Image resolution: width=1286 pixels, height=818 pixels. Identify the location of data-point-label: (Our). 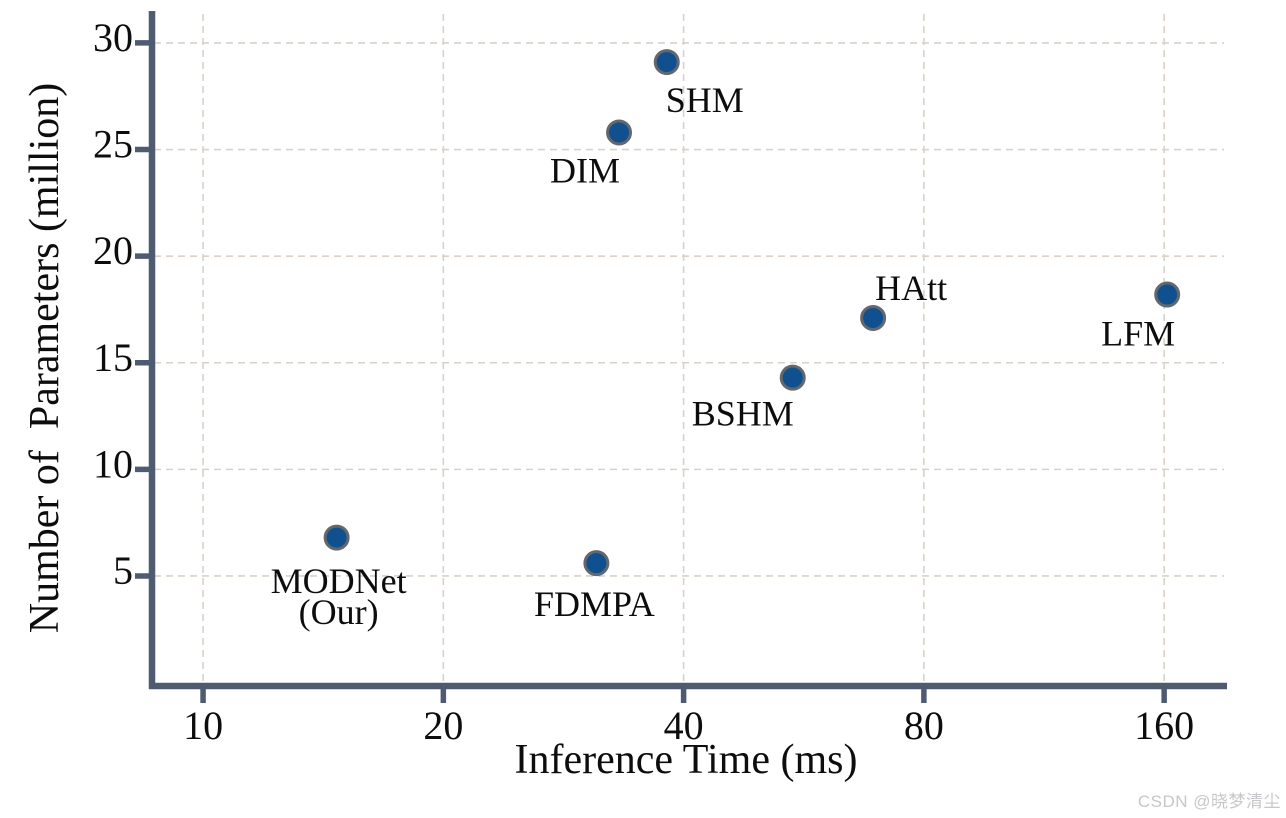
(339, 612).